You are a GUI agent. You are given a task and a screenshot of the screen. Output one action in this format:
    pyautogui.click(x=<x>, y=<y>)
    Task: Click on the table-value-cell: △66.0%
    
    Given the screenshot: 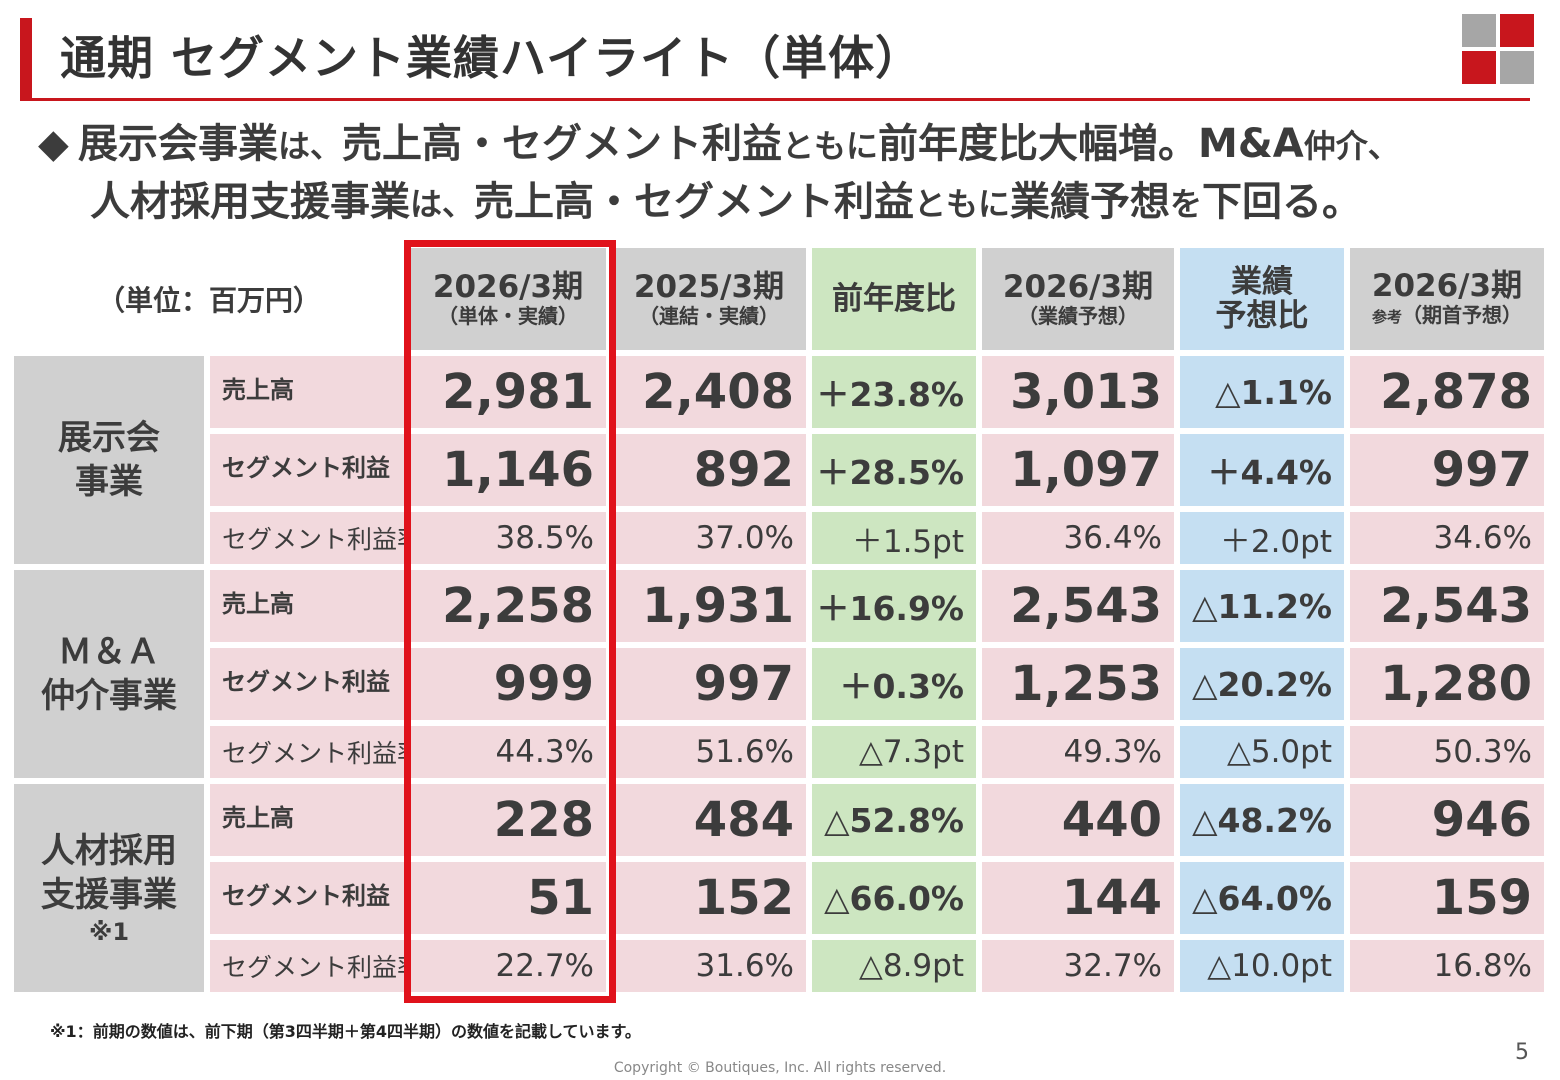 What is the action you would take?
    pyautogui.click(x=894, y=898)
    